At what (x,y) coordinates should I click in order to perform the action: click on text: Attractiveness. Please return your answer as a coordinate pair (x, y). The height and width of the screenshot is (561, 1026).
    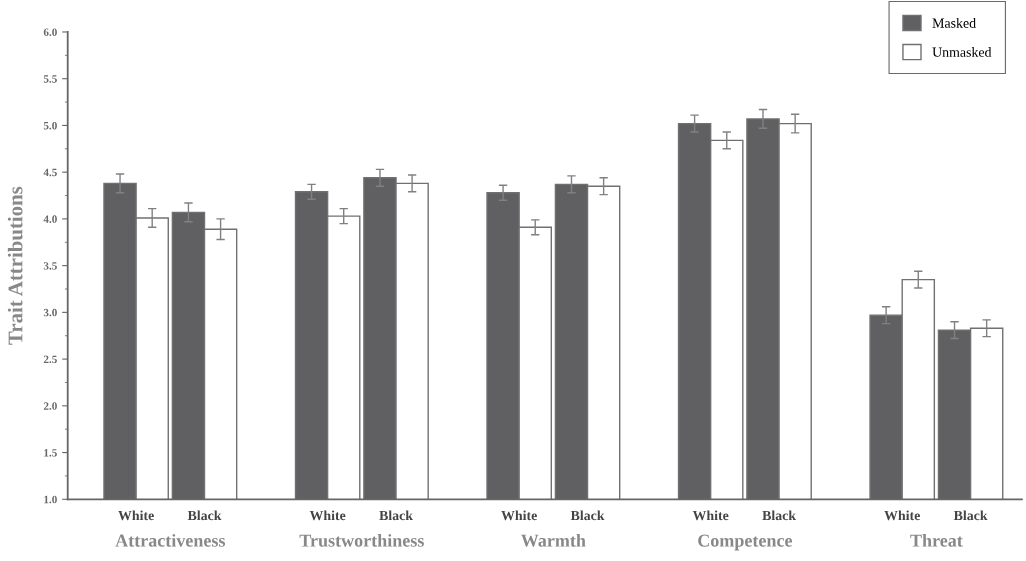
    Looking at the image, I should click on (170, 540).